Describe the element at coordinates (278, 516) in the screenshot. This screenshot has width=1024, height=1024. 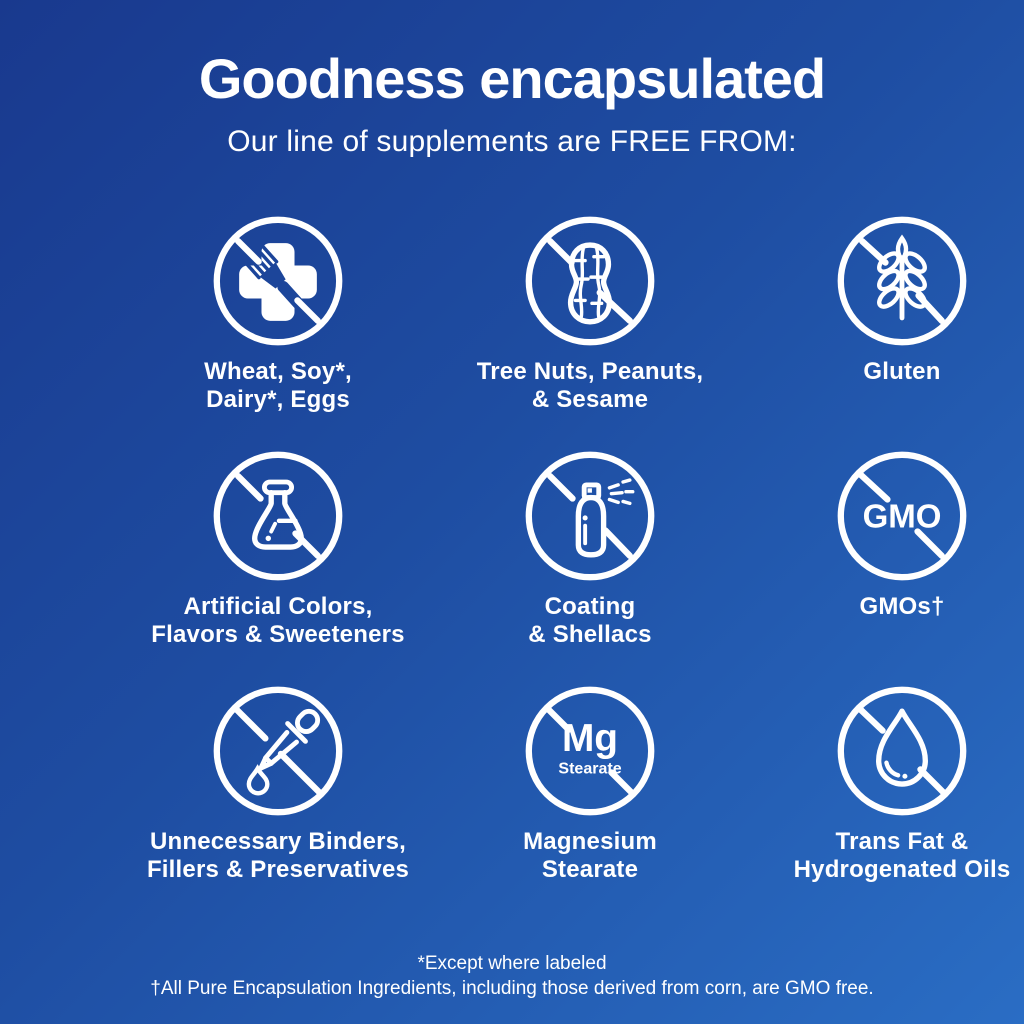
I see `no-artificial-colors-icon` at that location.